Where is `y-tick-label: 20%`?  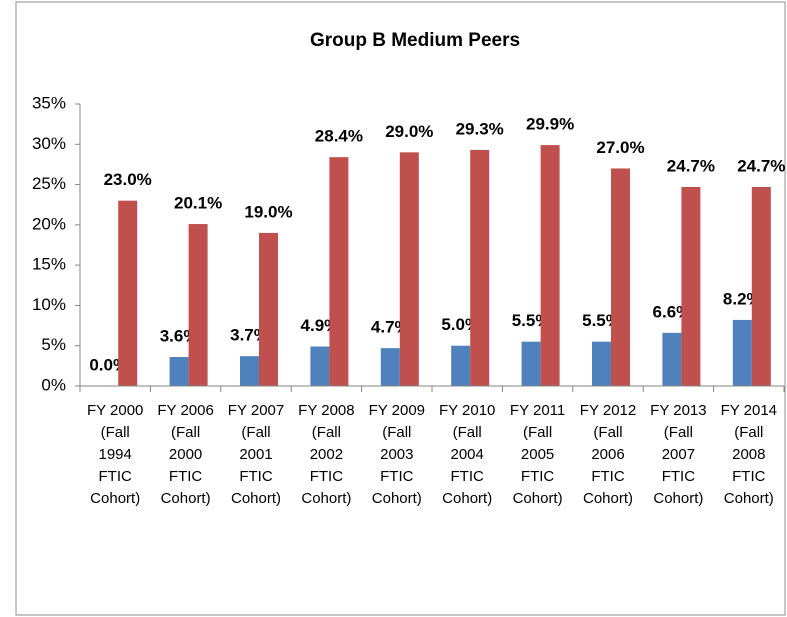
y-tick-label: 20% is located at coordinates (49, 223).